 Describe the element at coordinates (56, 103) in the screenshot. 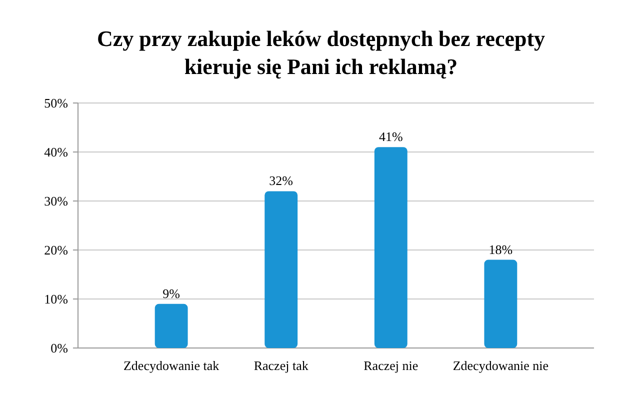

I see `y-tick-label: 50%` at that location.